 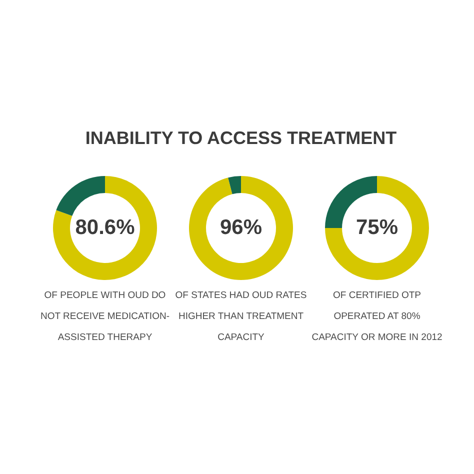 What do you see at coordinates (241, 316) in the screenshot?
I see `text: OF STATES HAD OUD RATES HIGHER THAN TREATMENT CAPACITY` at bounding box center [241, 316].